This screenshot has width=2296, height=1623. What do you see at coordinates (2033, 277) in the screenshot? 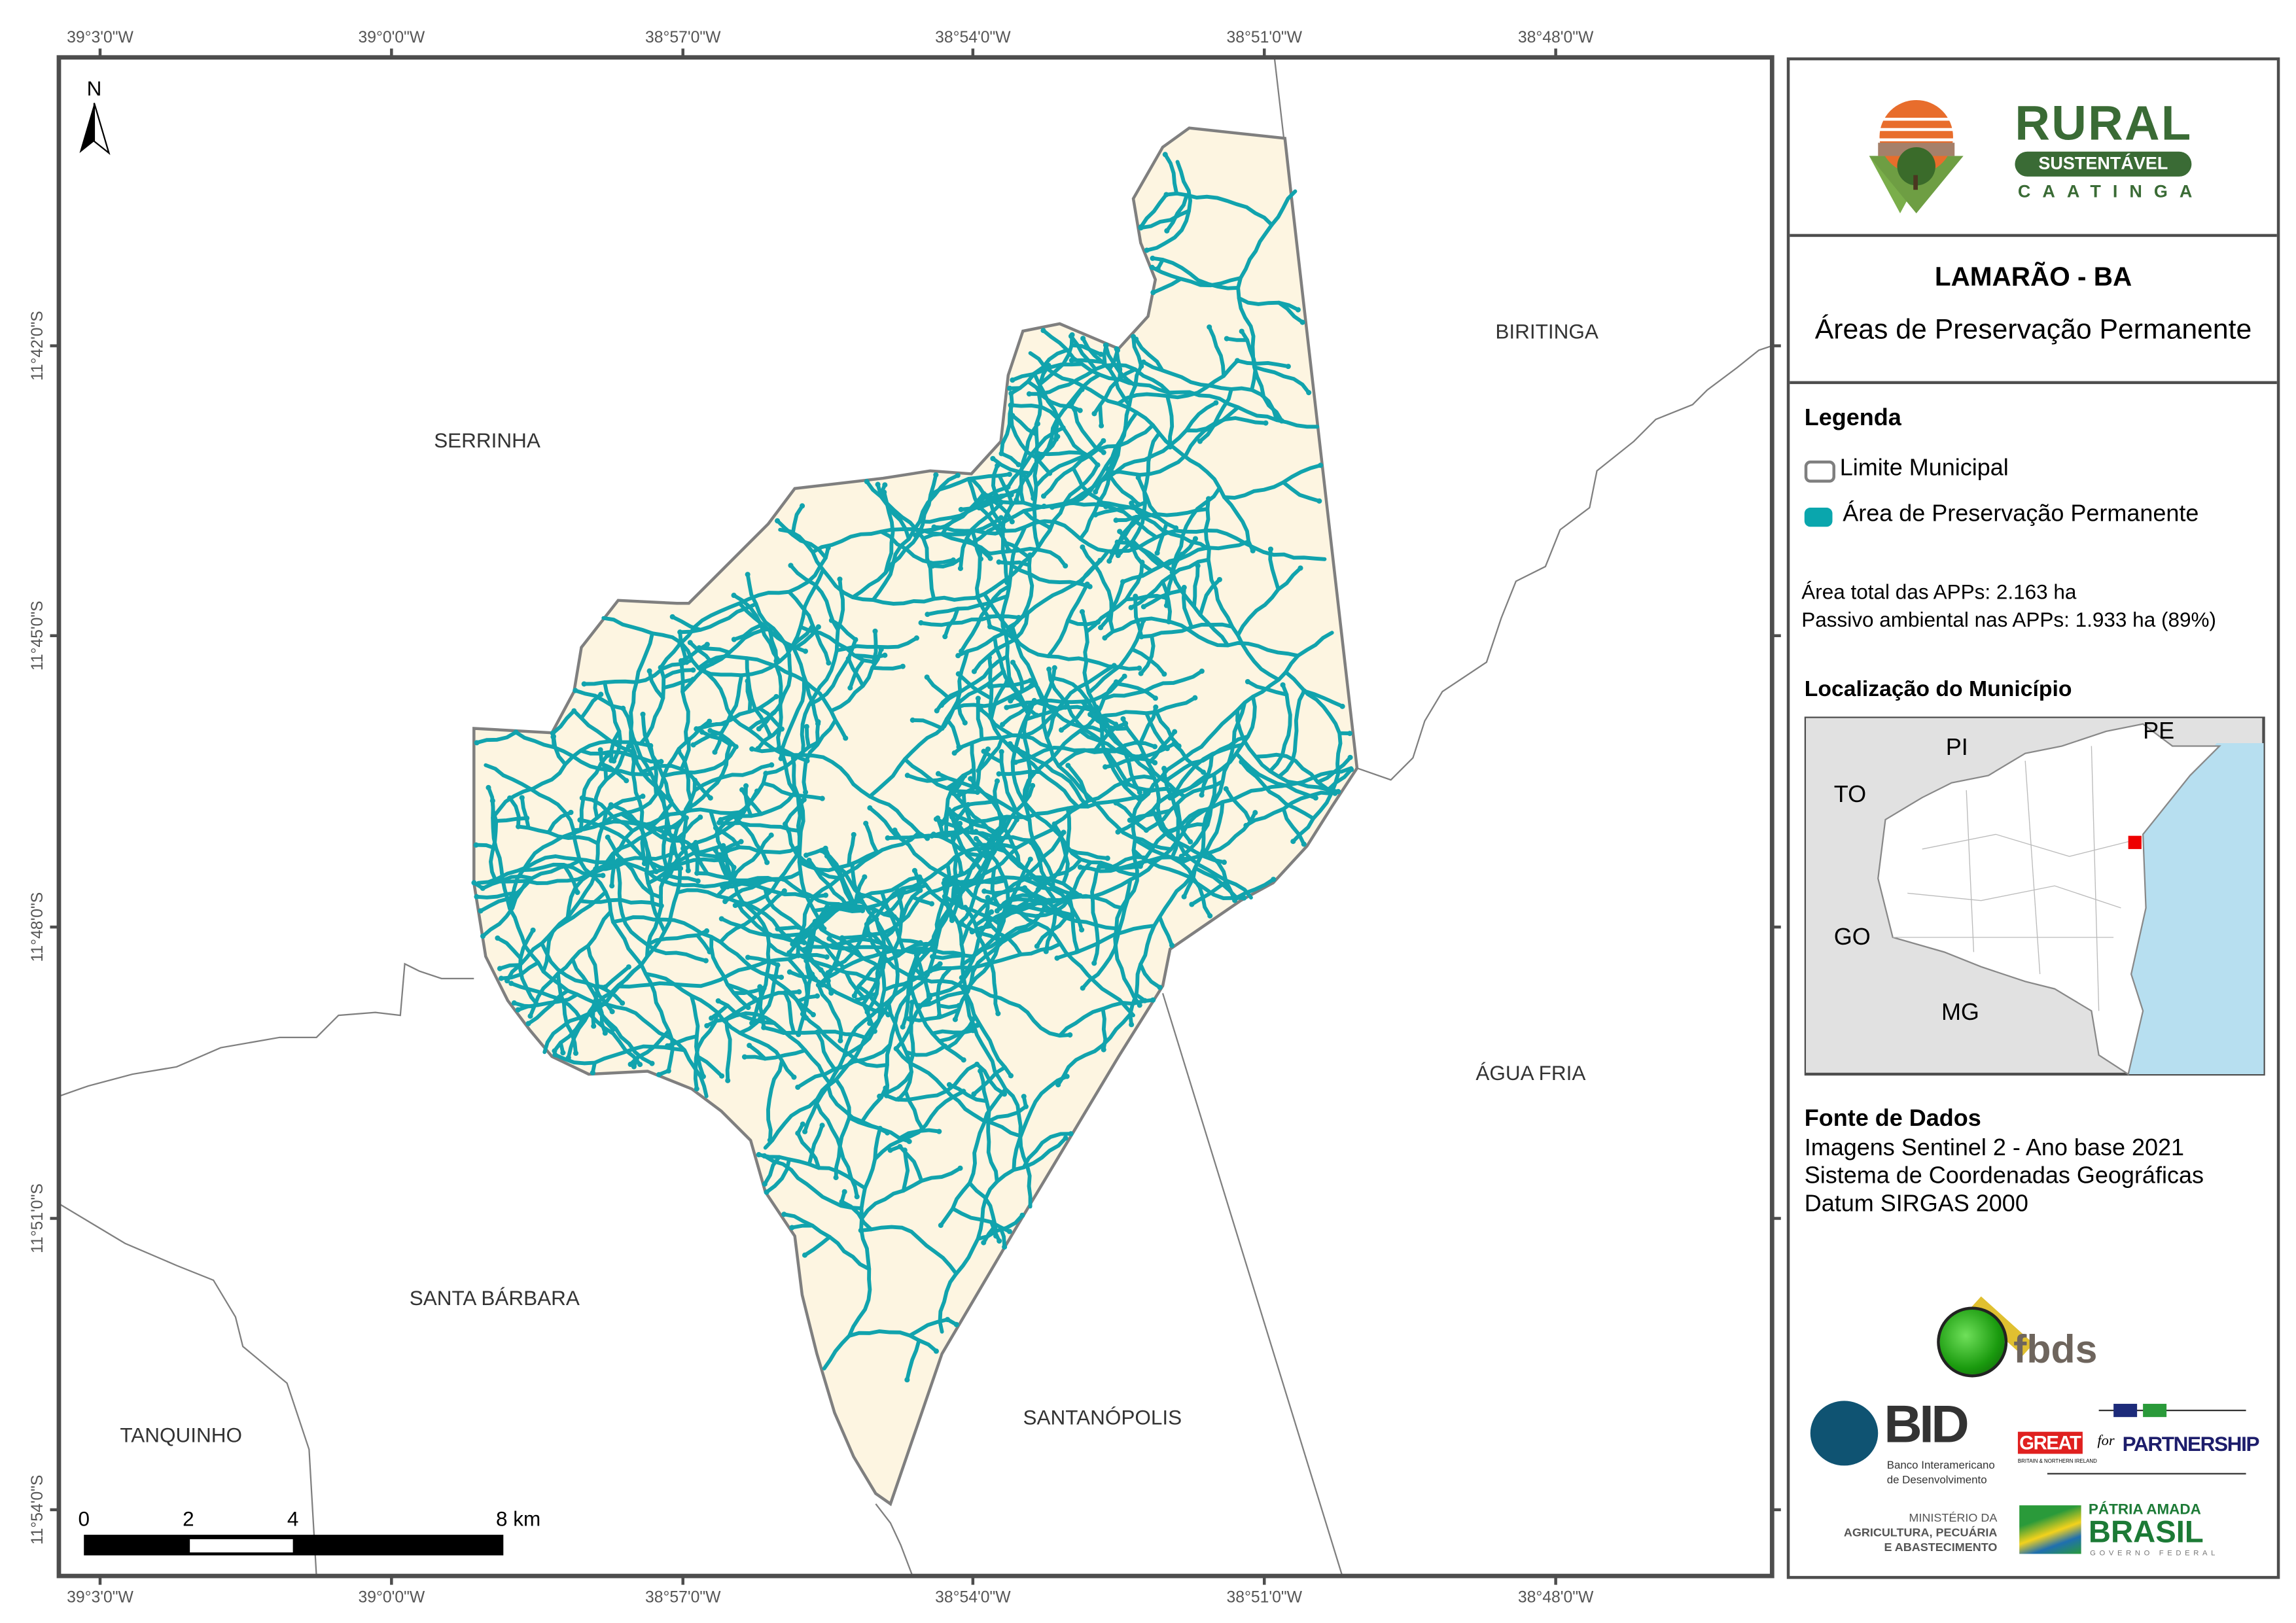
I see `map-title: LAMARÃO - BA` at bounding box center [2033, 277].